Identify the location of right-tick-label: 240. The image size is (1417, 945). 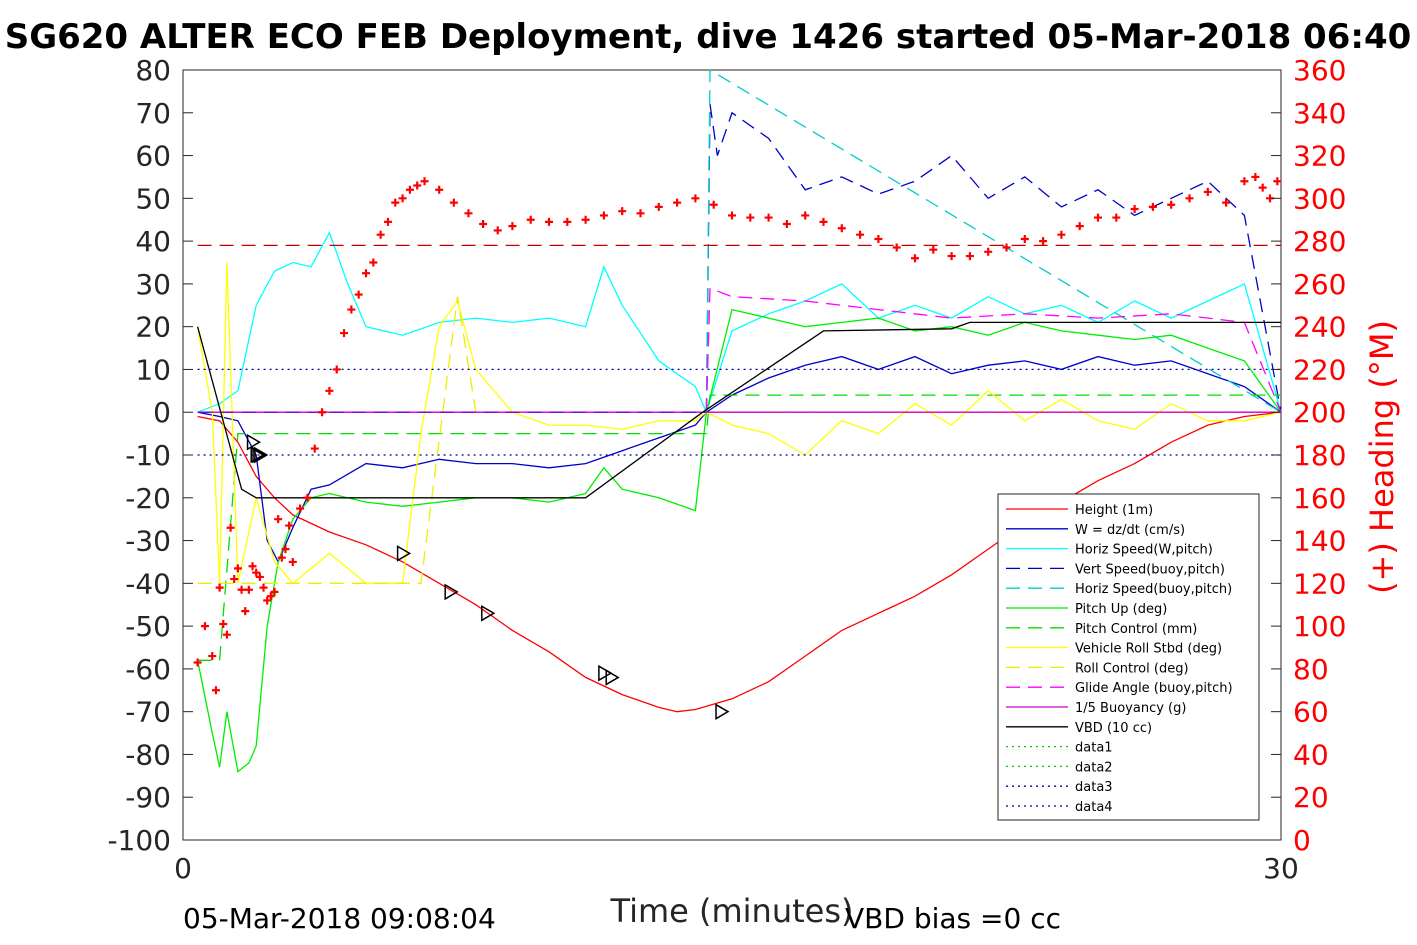
(1319, 327).